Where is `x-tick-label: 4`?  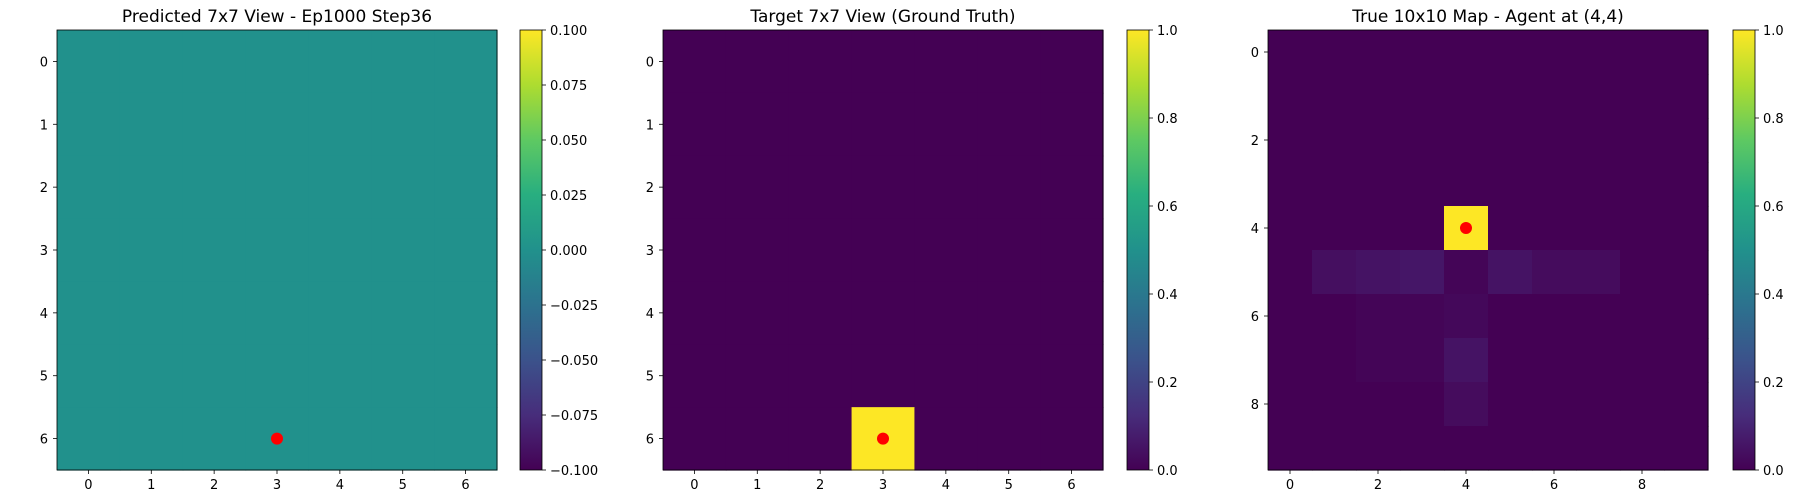
x-tick-label: 4 is located at coordinates (1466, 485).